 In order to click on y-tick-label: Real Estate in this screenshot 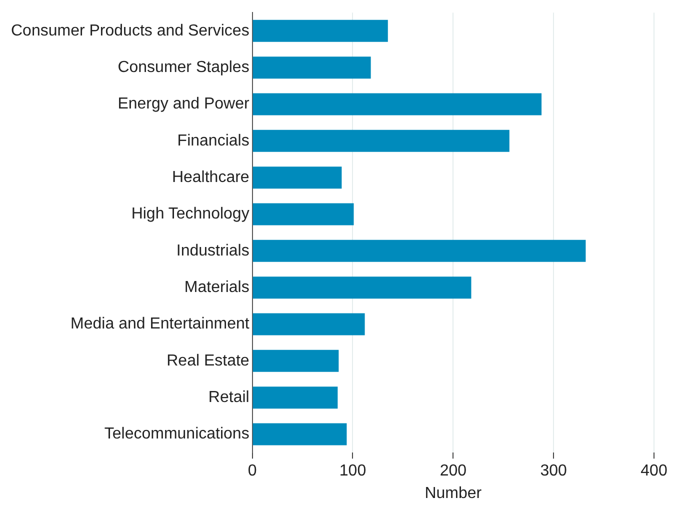, I will do `click(208, 361)`.